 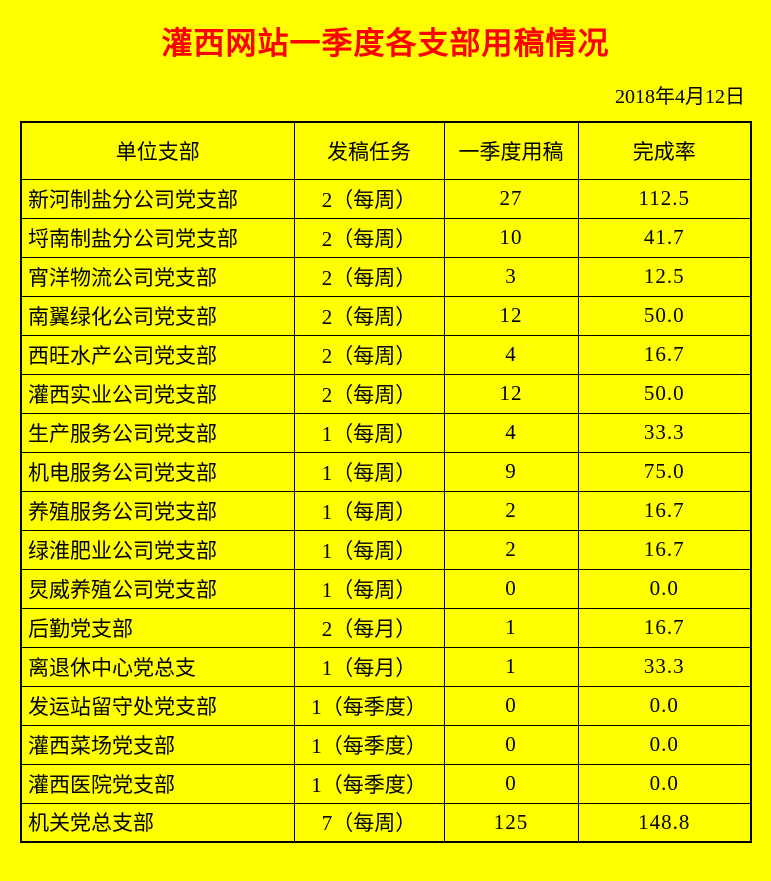 I want to click on unit-branch-cell: 机电服务公司党支部, so click(x=157, y=471).